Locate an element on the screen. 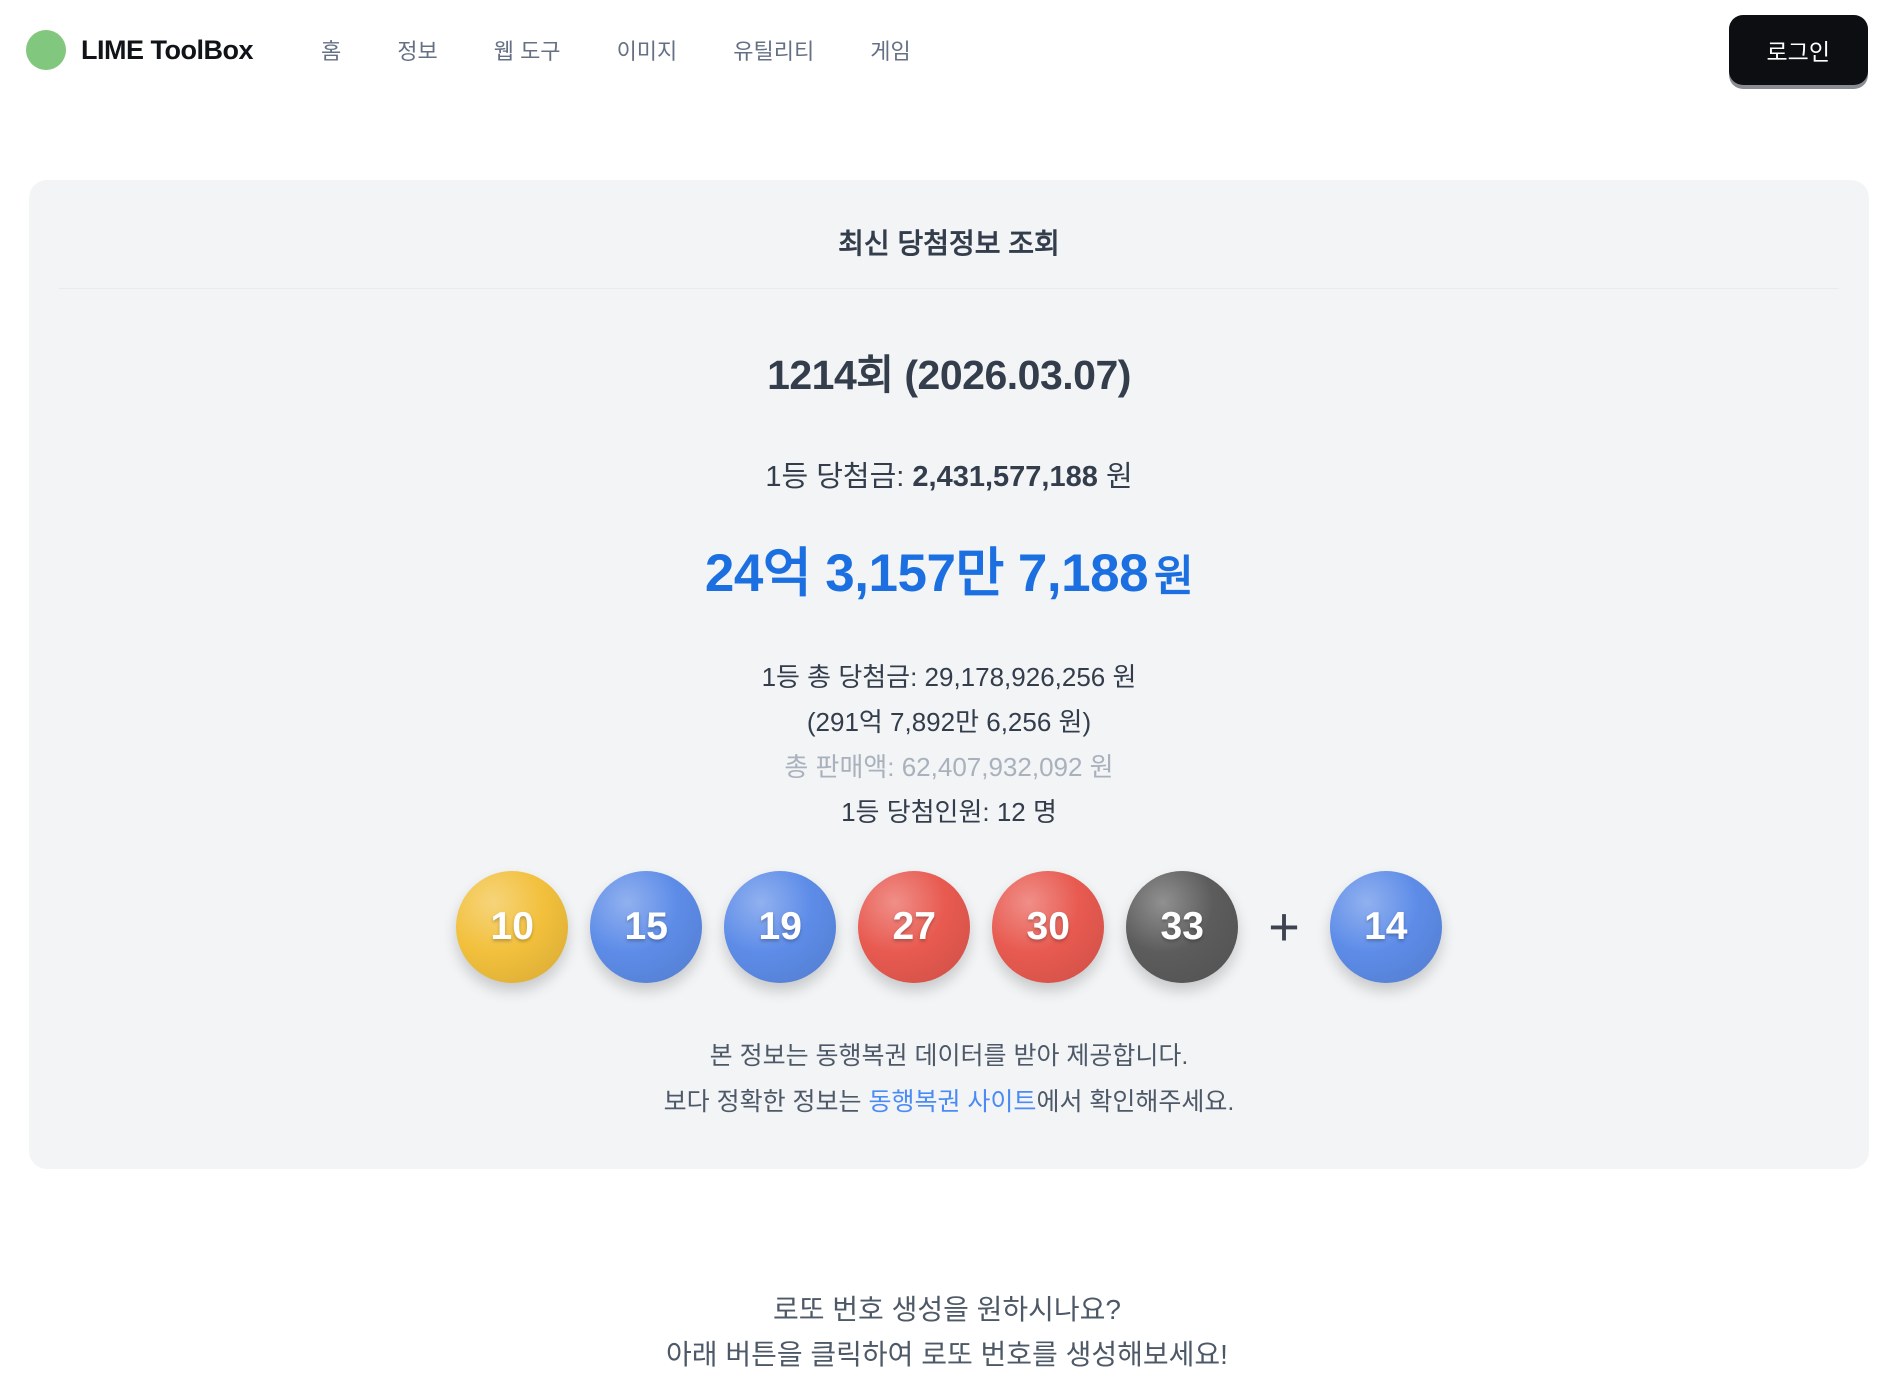  nav-item-info: 정보 is located at coordinates (417, 51).